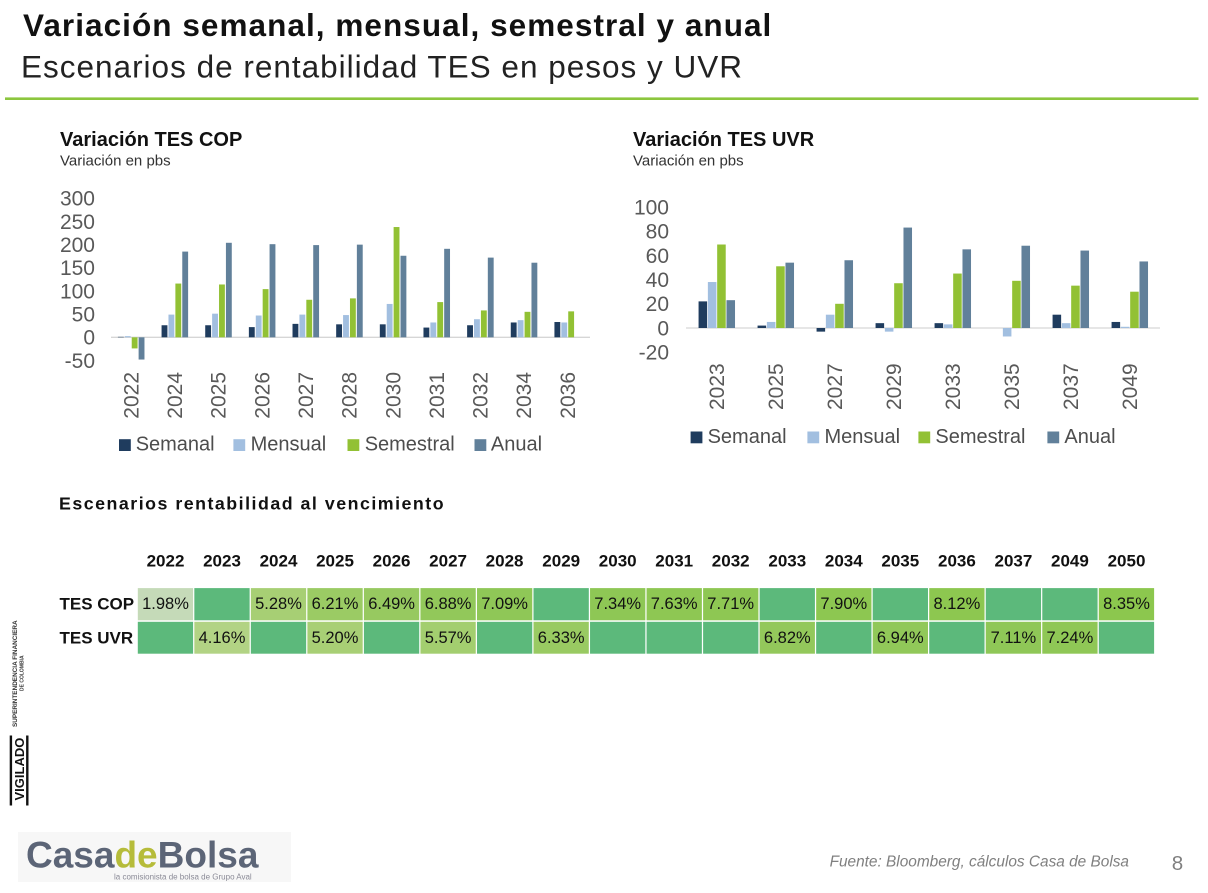  What do you see at coordinates (843, 604) in the screenshot?
I see `svg-text: 7.90%` at bounding box center [843, 604].